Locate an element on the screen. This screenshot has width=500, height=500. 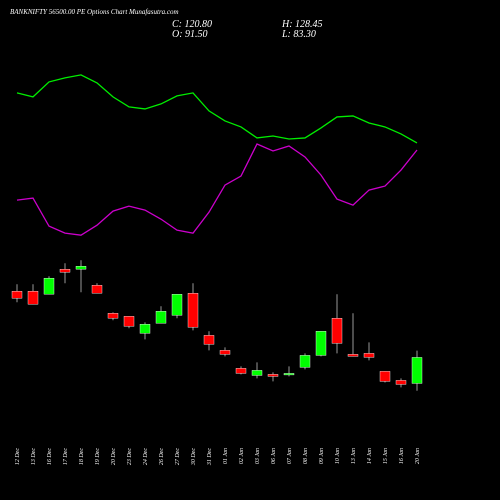
x-tick-label: 20 Jan is located at coordinates (418, 456).